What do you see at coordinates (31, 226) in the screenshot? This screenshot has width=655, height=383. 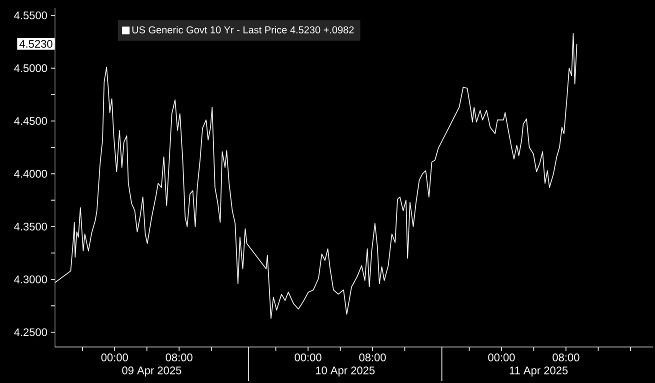 I see `y-tick-label: 4.3500` at bounding box center [31, 226].